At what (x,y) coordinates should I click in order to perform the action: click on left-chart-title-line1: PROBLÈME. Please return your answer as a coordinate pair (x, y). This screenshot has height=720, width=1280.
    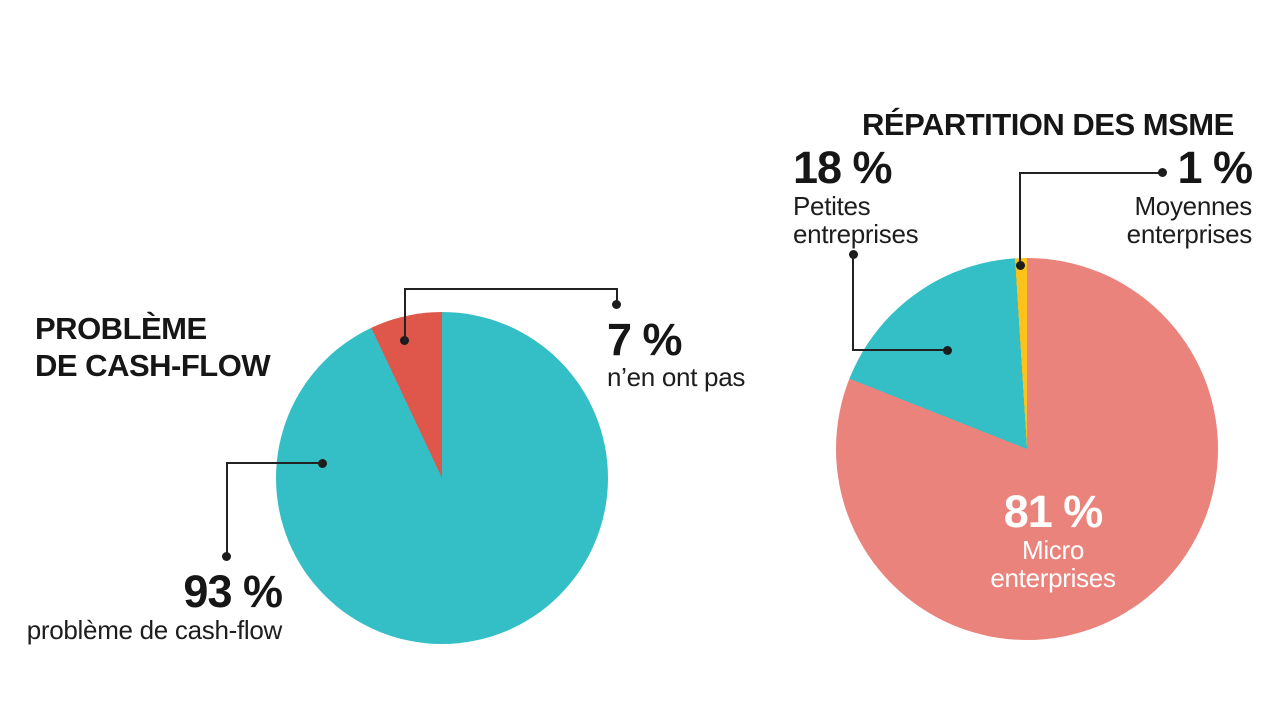
    Looking at the image, I should click on (121, 328).